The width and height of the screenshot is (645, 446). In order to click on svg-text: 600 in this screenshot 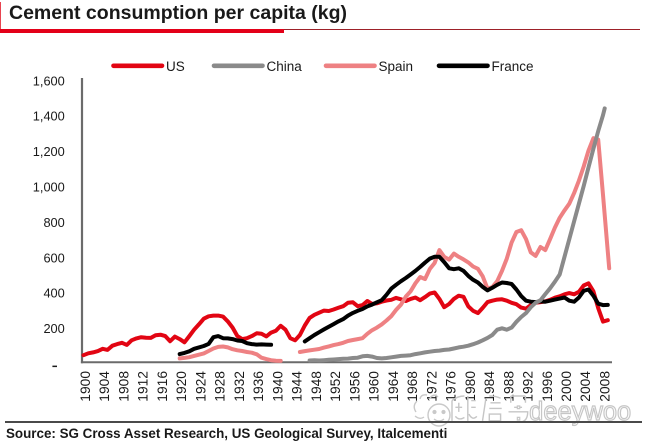, I will do `click(53, 257)`.